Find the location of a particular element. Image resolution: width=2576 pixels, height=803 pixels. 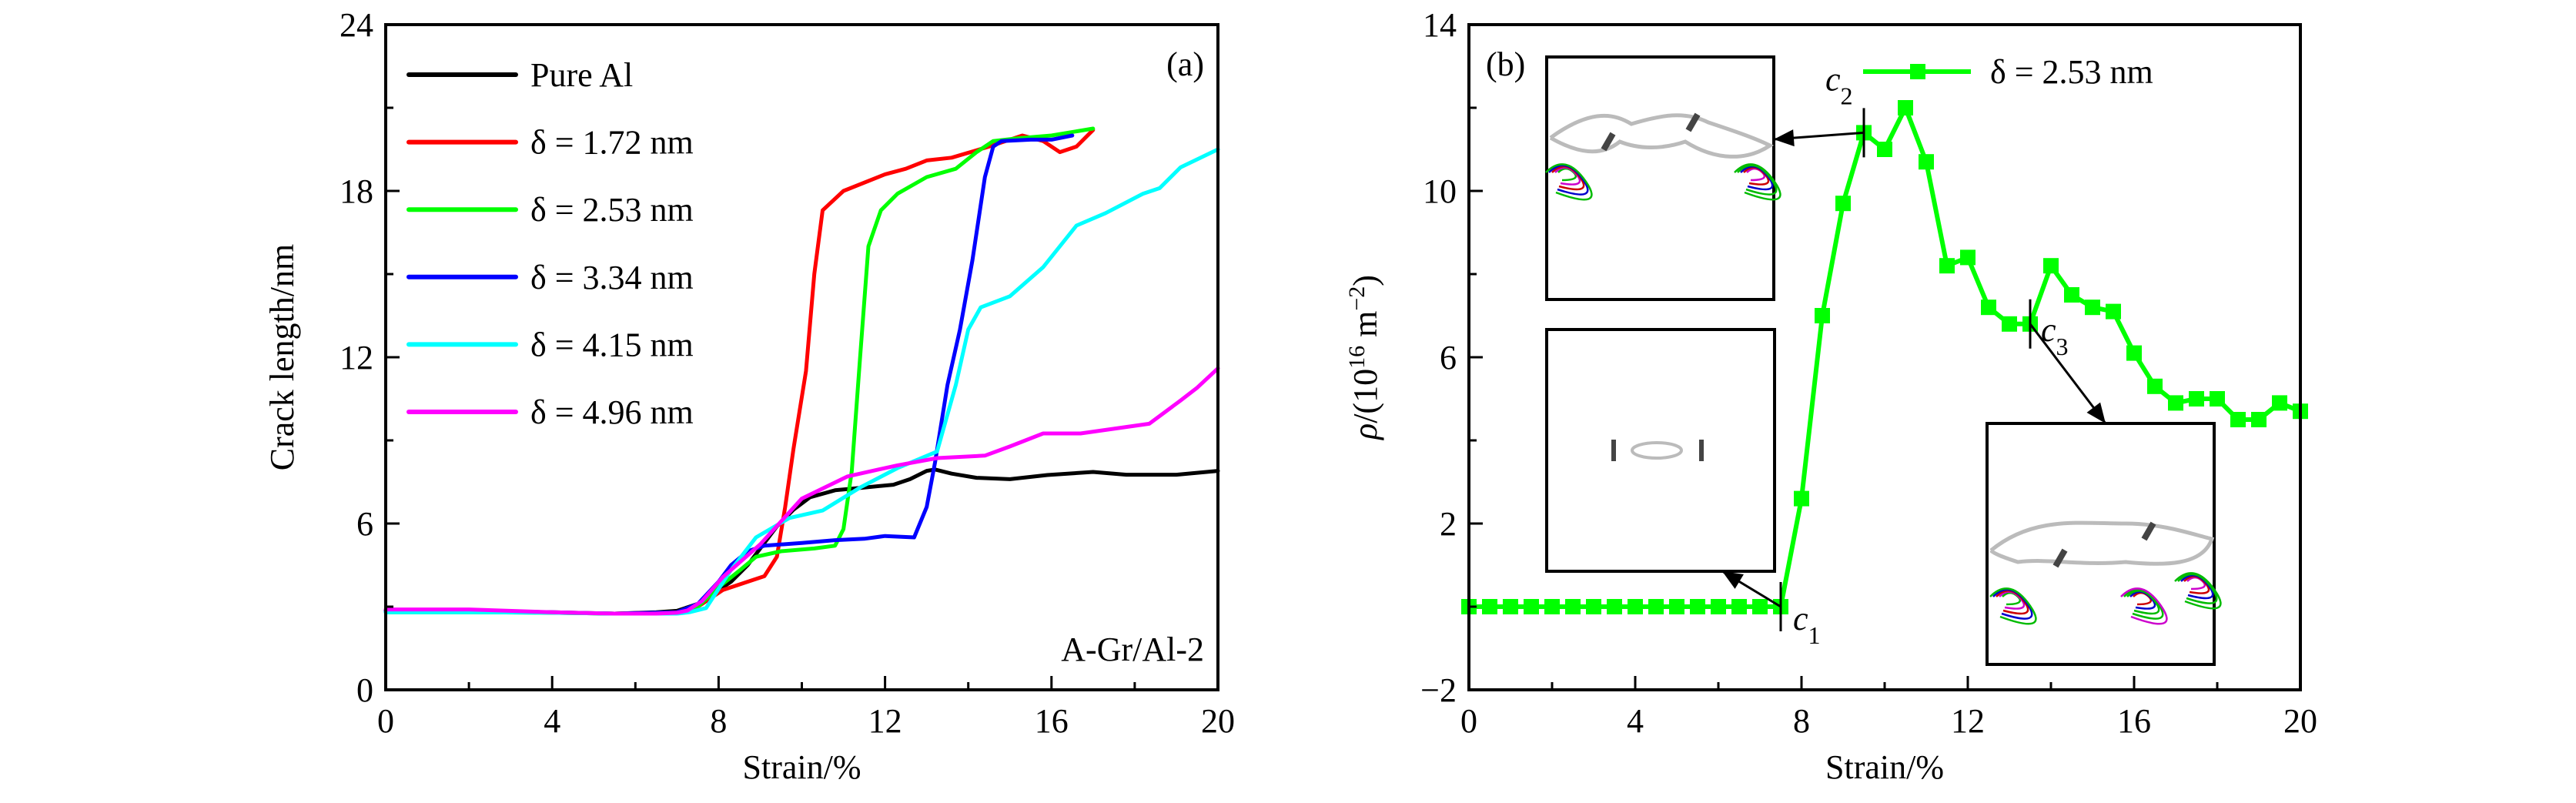

panel-label: (b) is located at coordinates (1506, 64).